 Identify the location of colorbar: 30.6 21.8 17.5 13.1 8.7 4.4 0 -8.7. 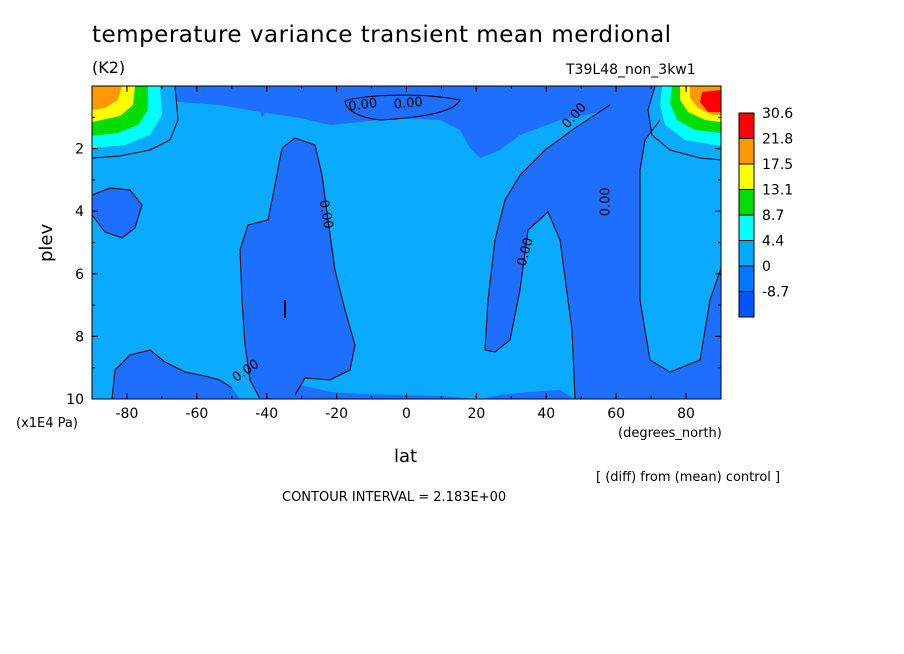
(765, 212).